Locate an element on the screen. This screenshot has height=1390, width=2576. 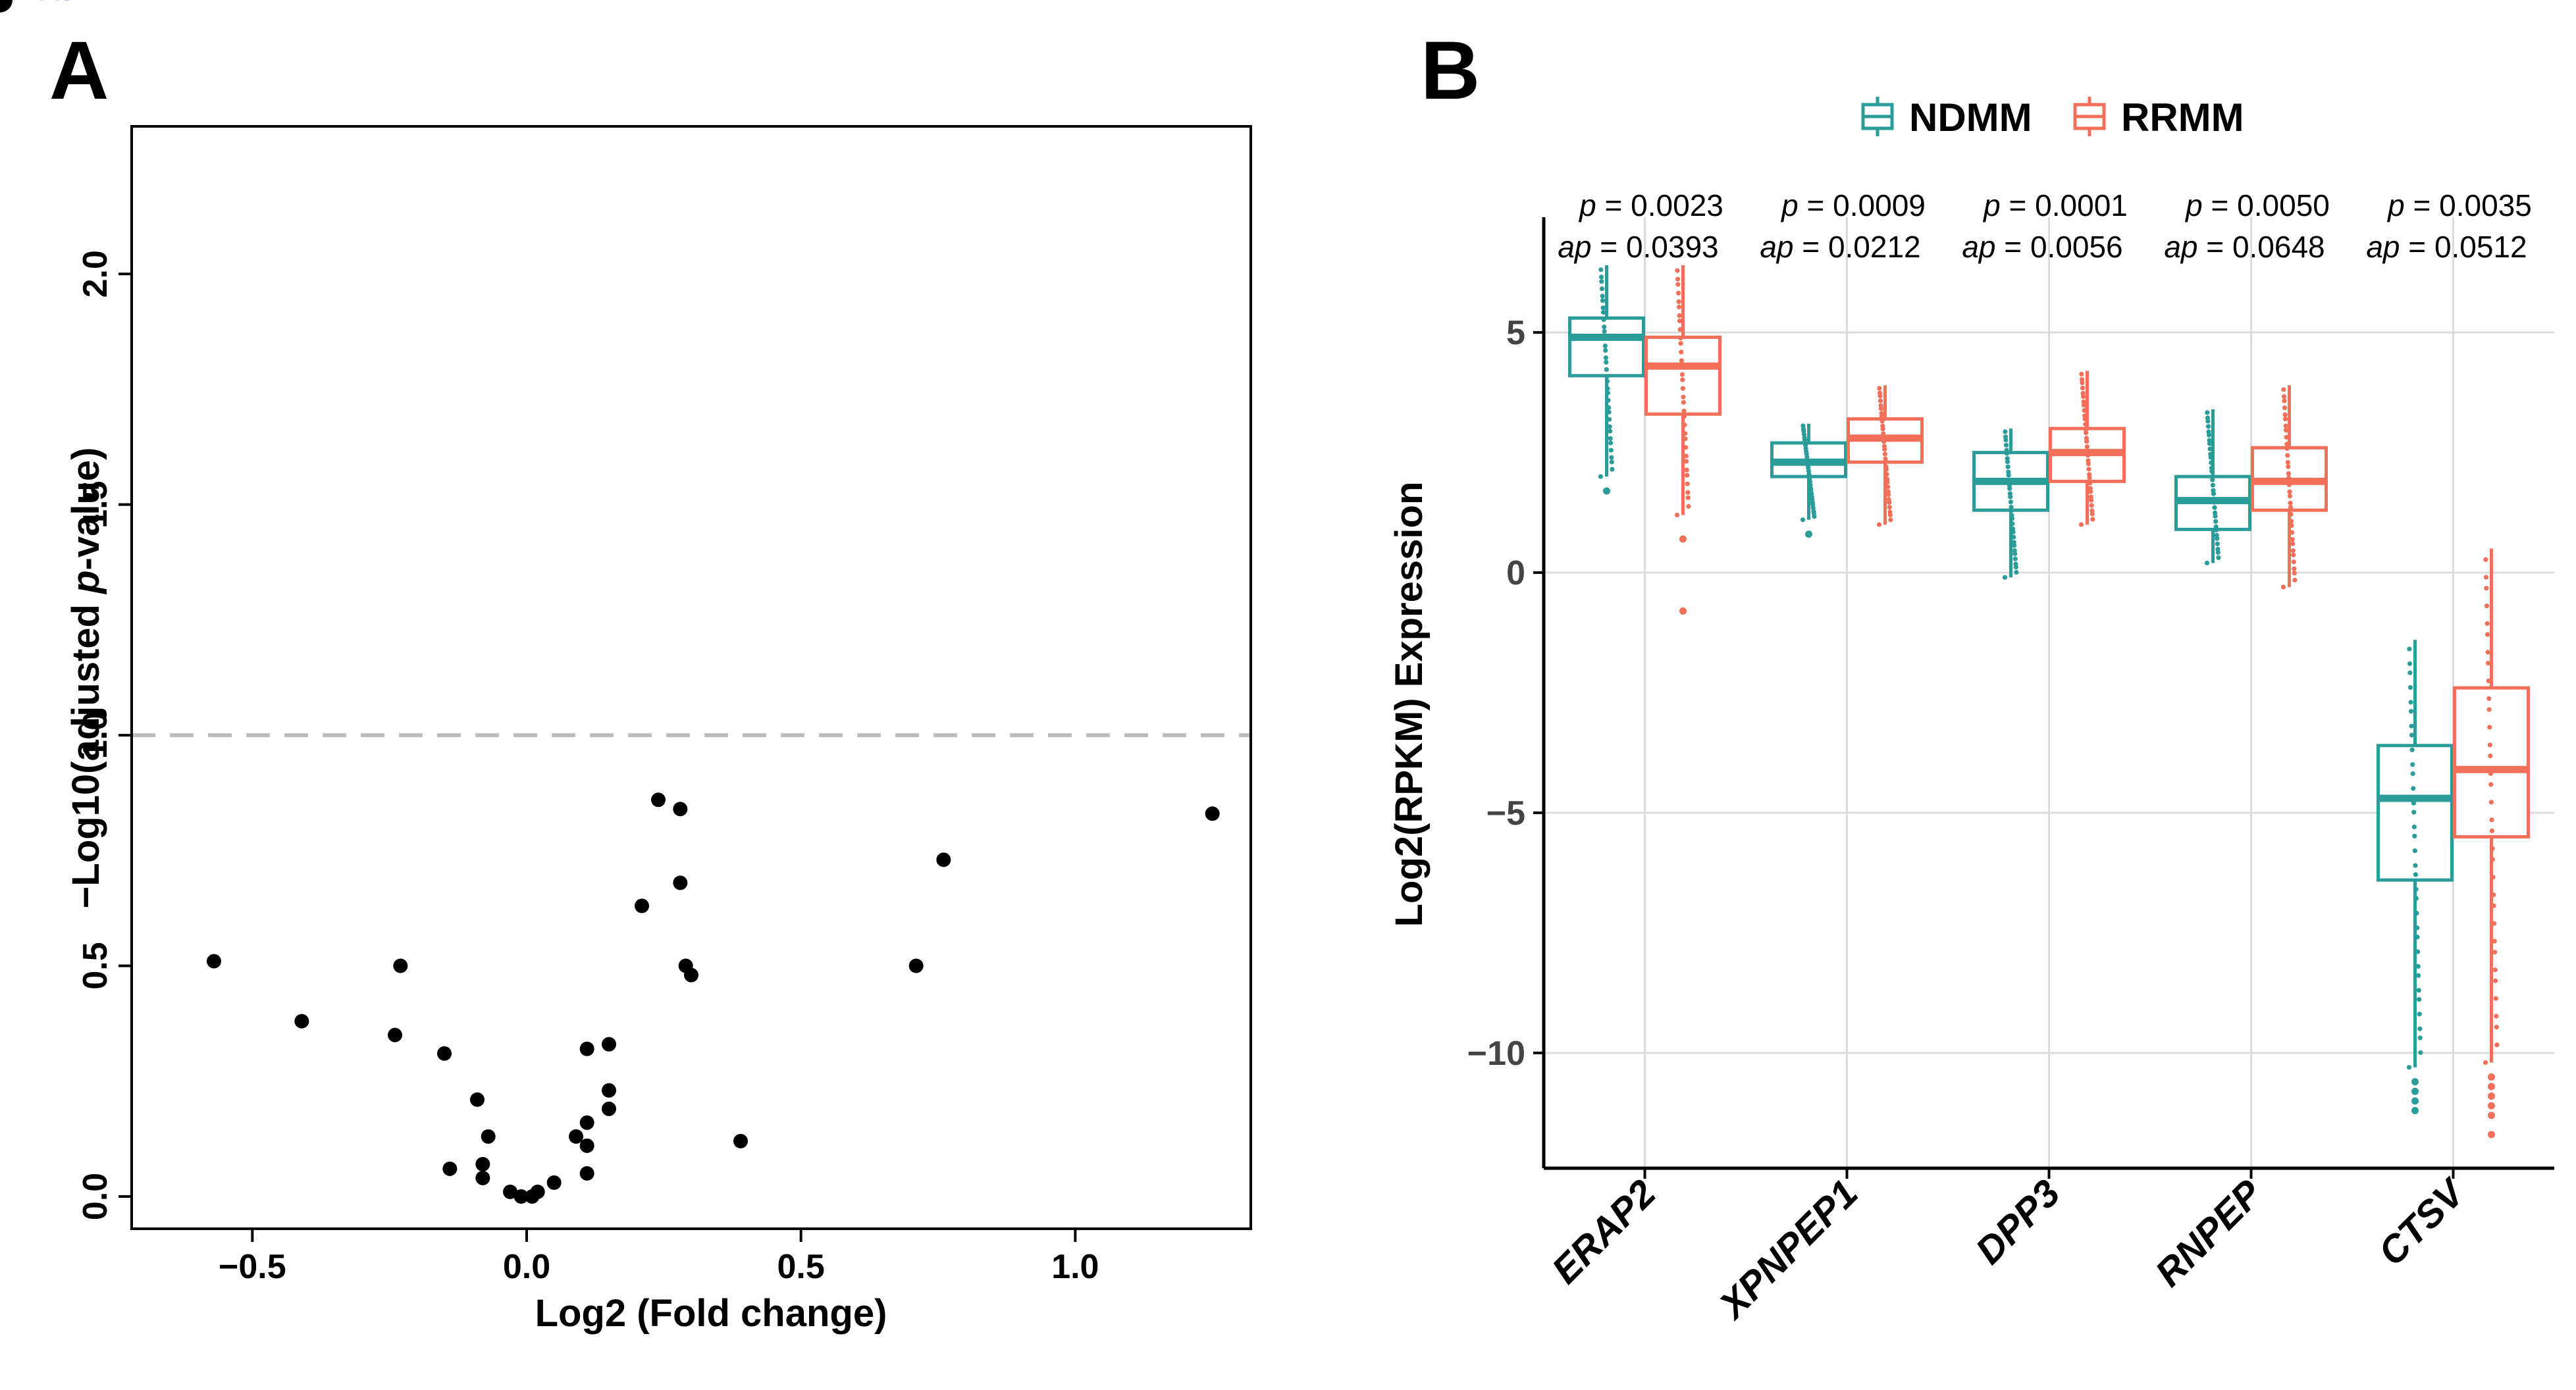
gene-label-erap2: ERAP2 is located at coordinates (48, 4).